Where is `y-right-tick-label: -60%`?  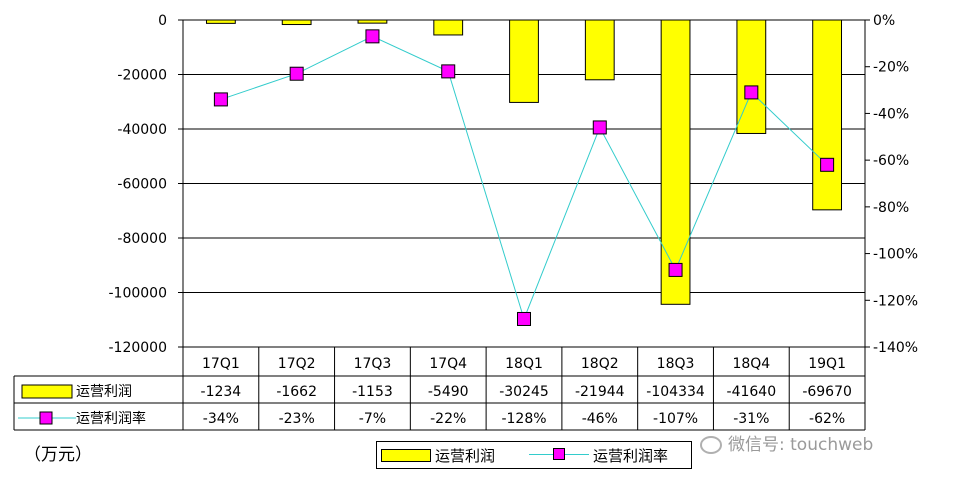 y-right-tick-label: -60% is located at coordinates (891, 161).